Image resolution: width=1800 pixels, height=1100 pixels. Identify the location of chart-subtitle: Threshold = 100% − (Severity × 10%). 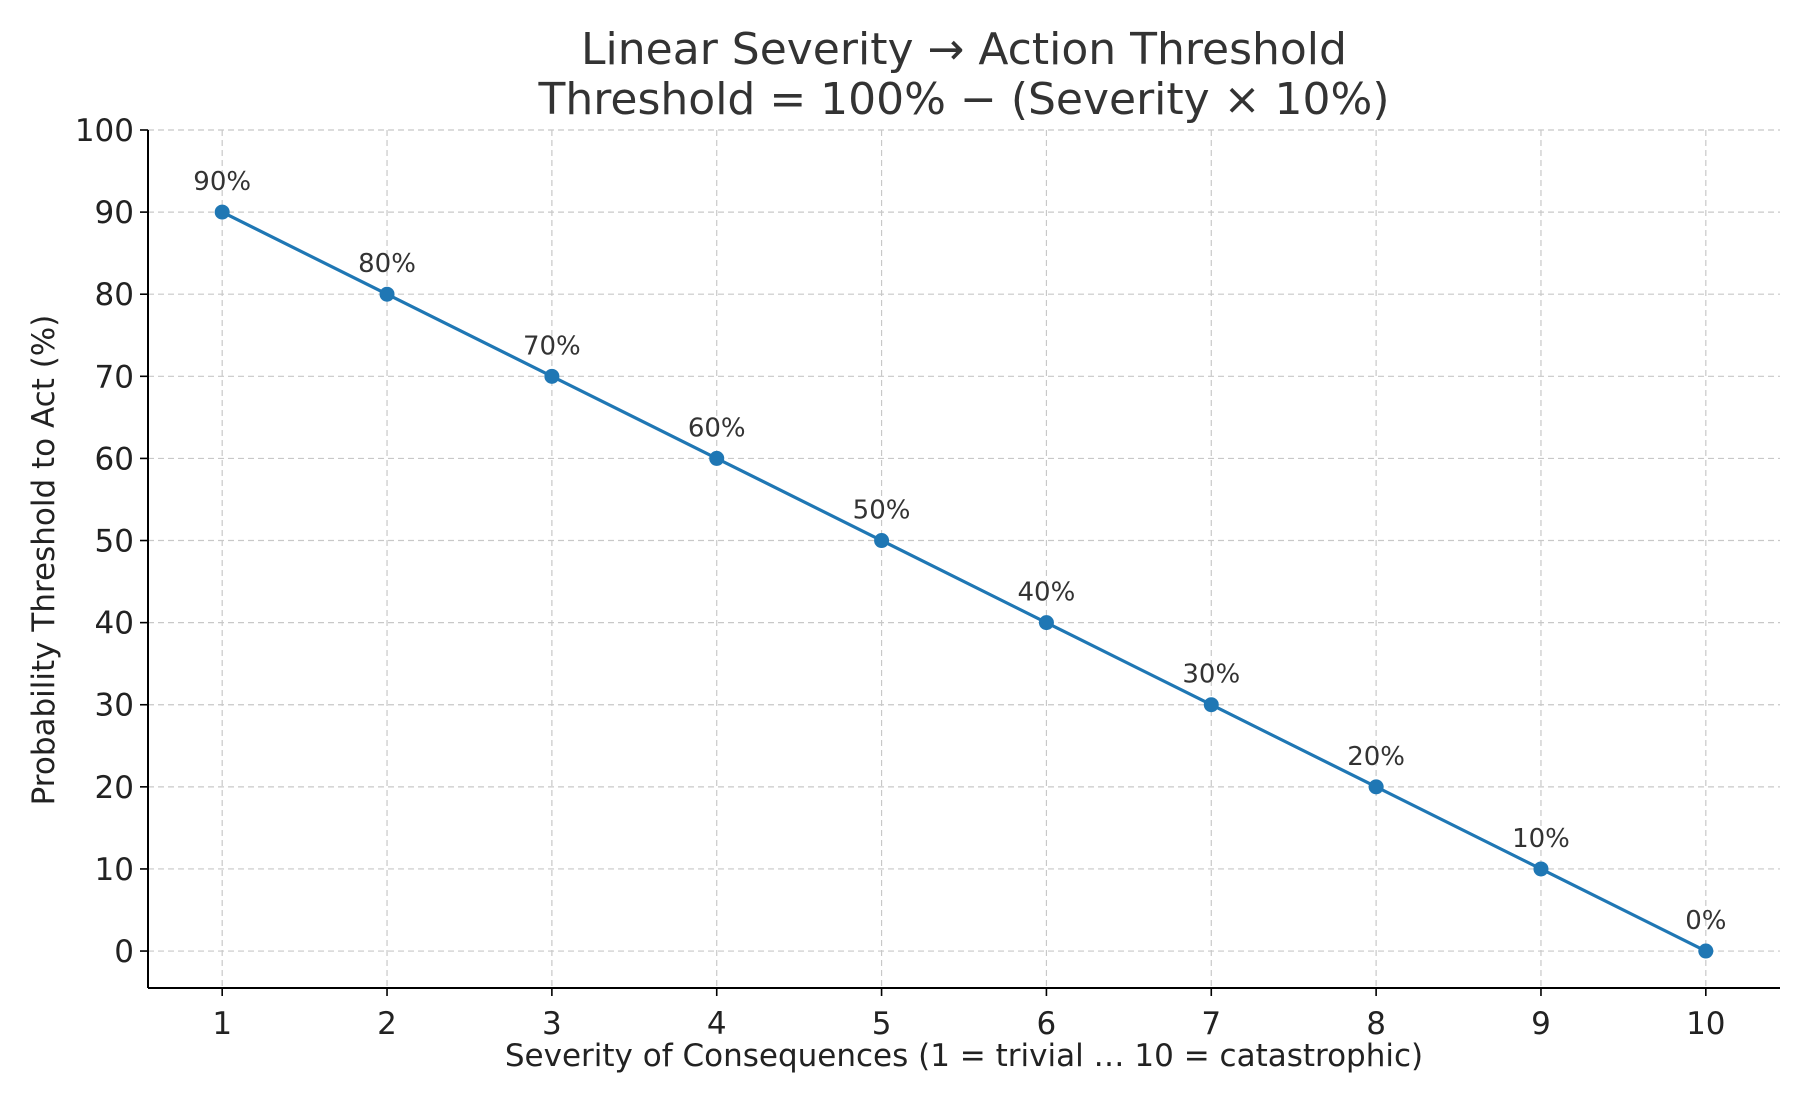
(964, 99).